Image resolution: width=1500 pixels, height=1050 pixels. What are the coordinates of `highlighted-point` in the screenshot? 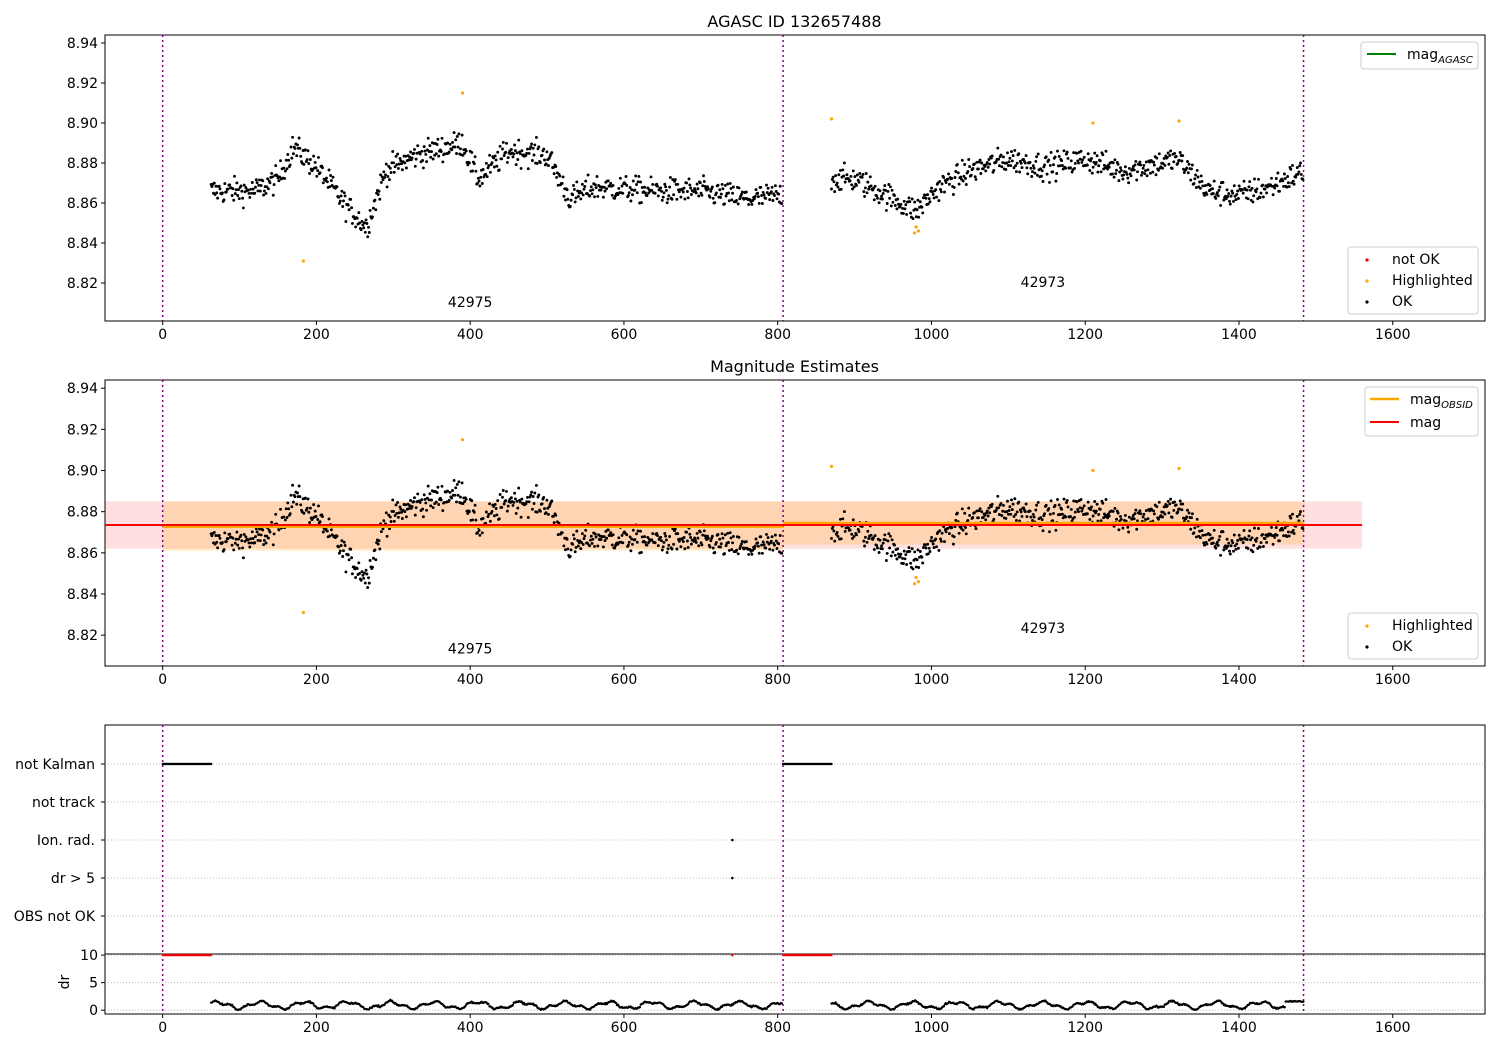 It's located at (1093, 470).